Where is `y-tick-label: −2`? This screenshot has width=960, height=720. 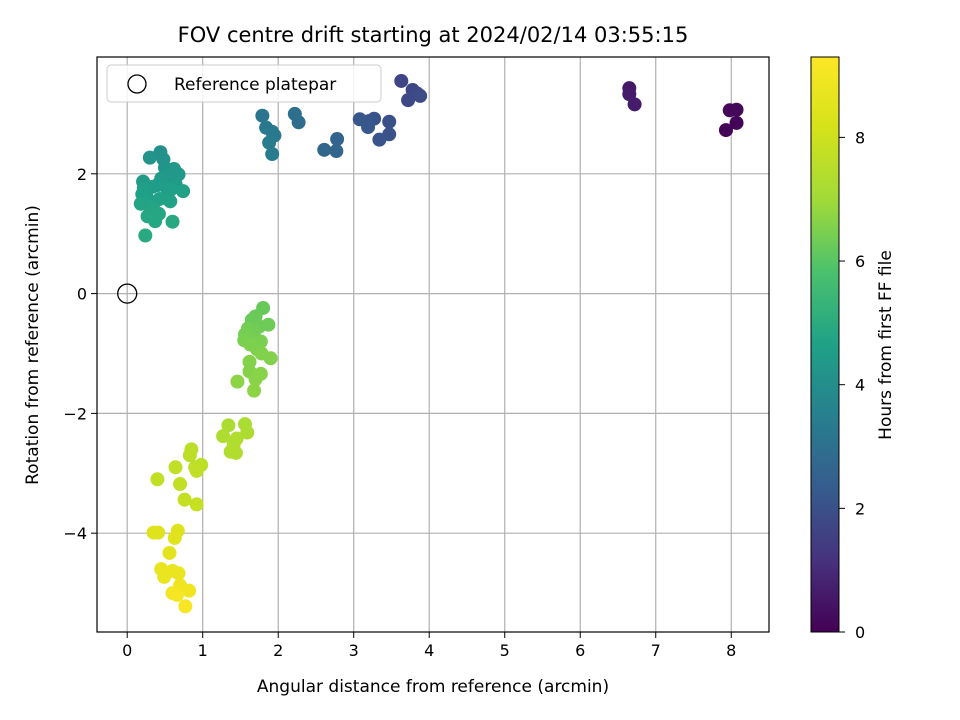 y-tick-label: −2 is located at coordinates (75, 413).